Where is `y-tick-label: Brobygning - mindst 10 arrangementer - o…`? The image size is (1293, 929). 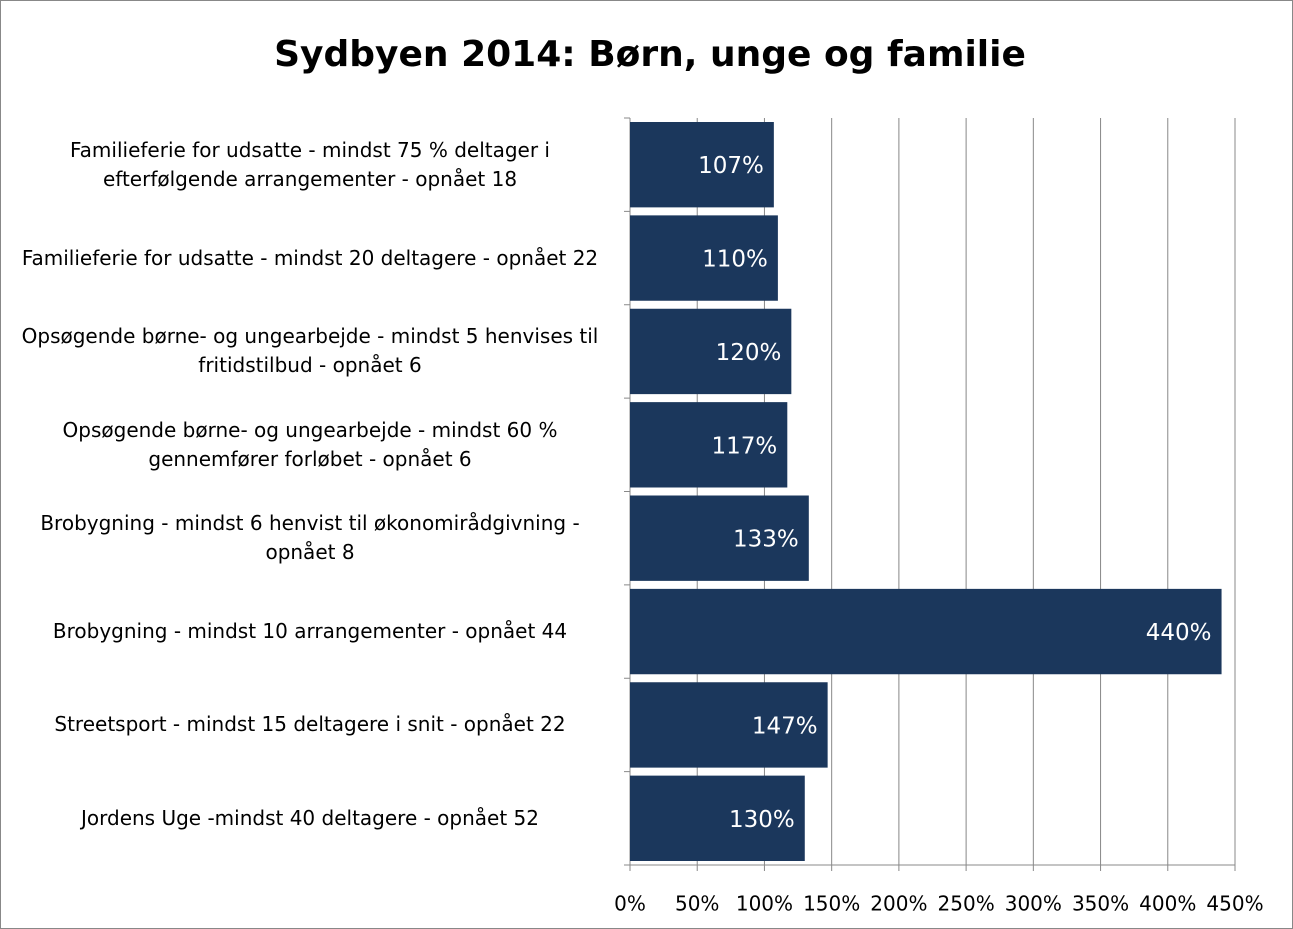
y-tick-label: Brobygning - mindst 10 arrangementer - o… is located at coordinates (310, 631).